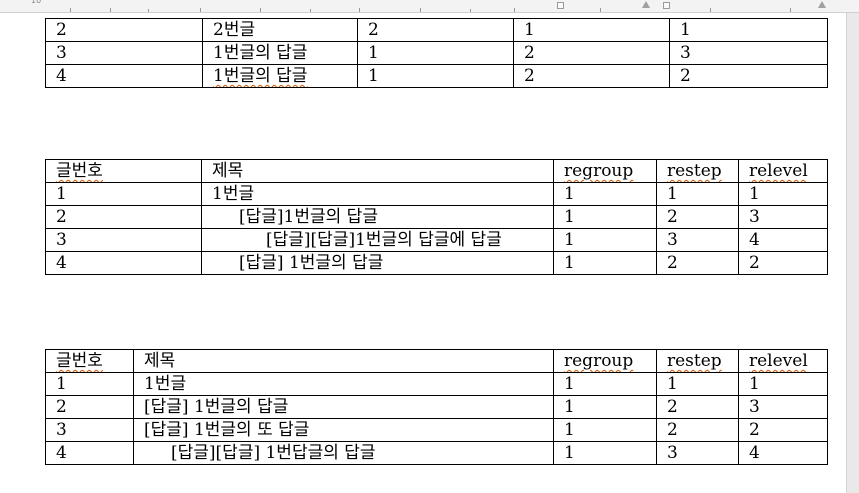 The image size is (859, 493). Describe the element at coordinates (343, 430) in the screenshot. I see `cell-title: [답글] 1번글의 또 답글` at that location.